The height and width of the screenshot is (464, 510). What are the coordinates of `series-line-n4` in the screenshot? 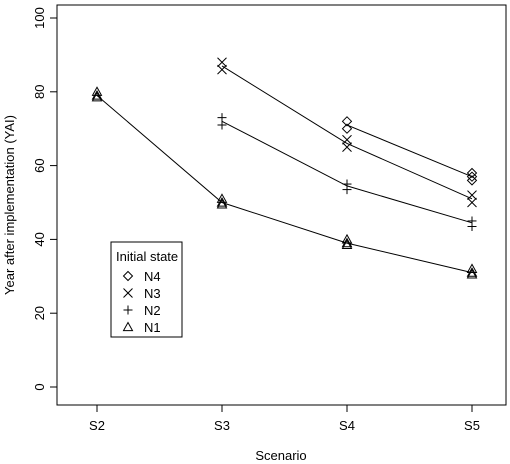 It's located at (409, 151).